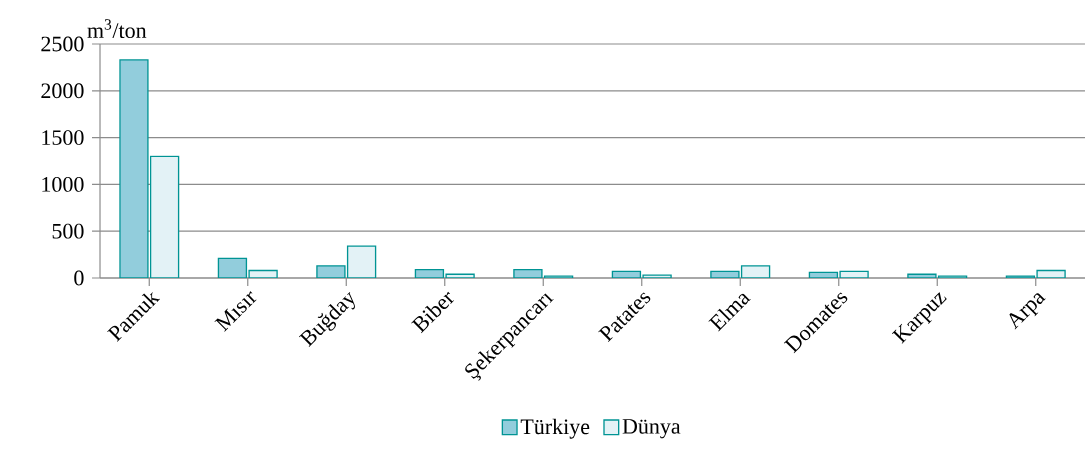 This screenshot has height=449, width=1086. Describe the element at coordinates (651, 429) in the screenshot. I see `legend-label: Dünya` at that location.